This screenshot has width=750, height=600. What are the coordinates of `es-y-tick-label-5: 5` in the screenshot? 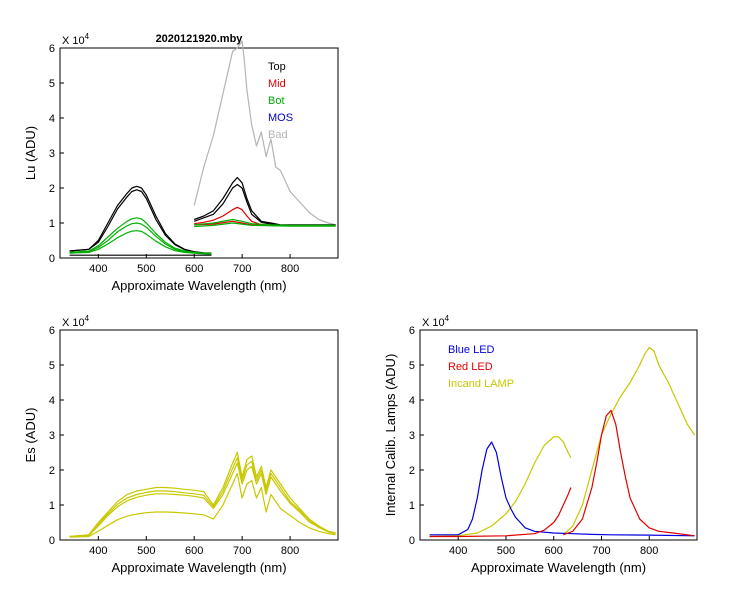 It's located at (52, 366).